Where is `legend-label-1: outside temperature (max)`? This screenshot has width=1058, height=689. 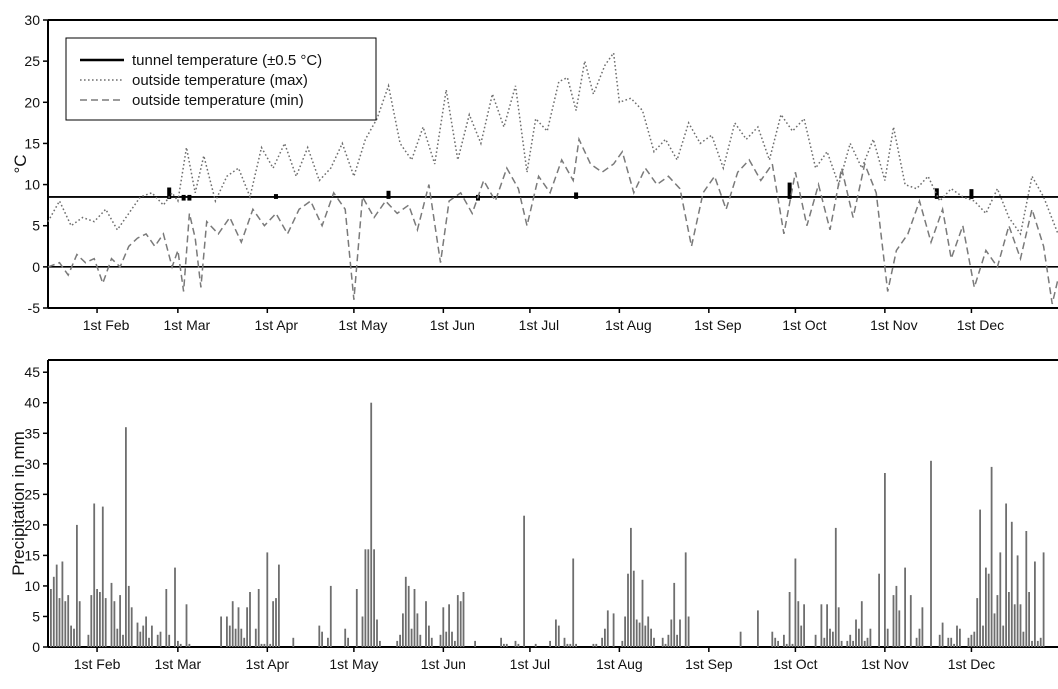 legend-label-1: outside temperature (max) is located at coordinates (220, 80).